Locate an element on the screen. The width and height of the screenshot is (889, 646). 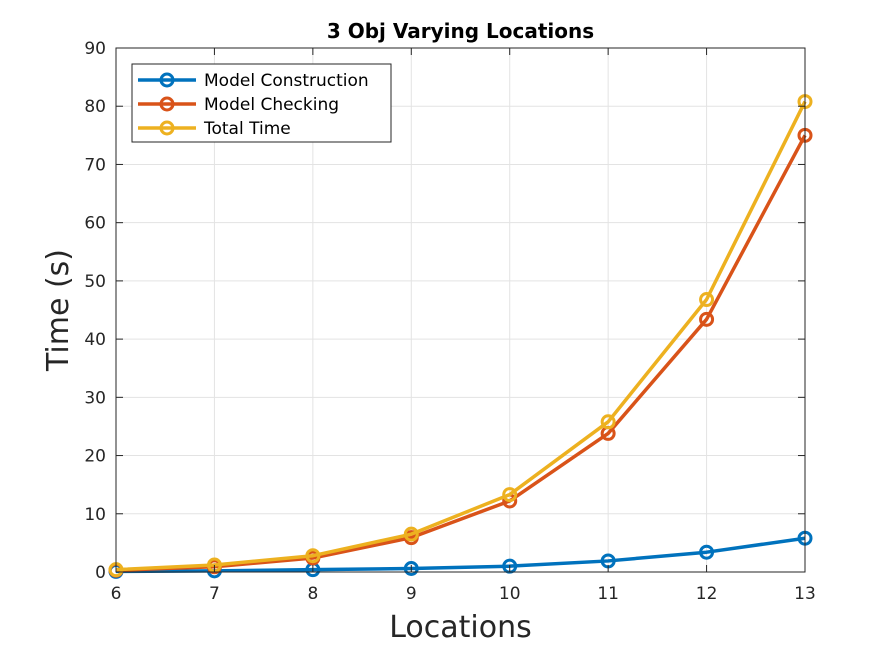
y-tick-label: 50 is located at coordinates (95, 282).